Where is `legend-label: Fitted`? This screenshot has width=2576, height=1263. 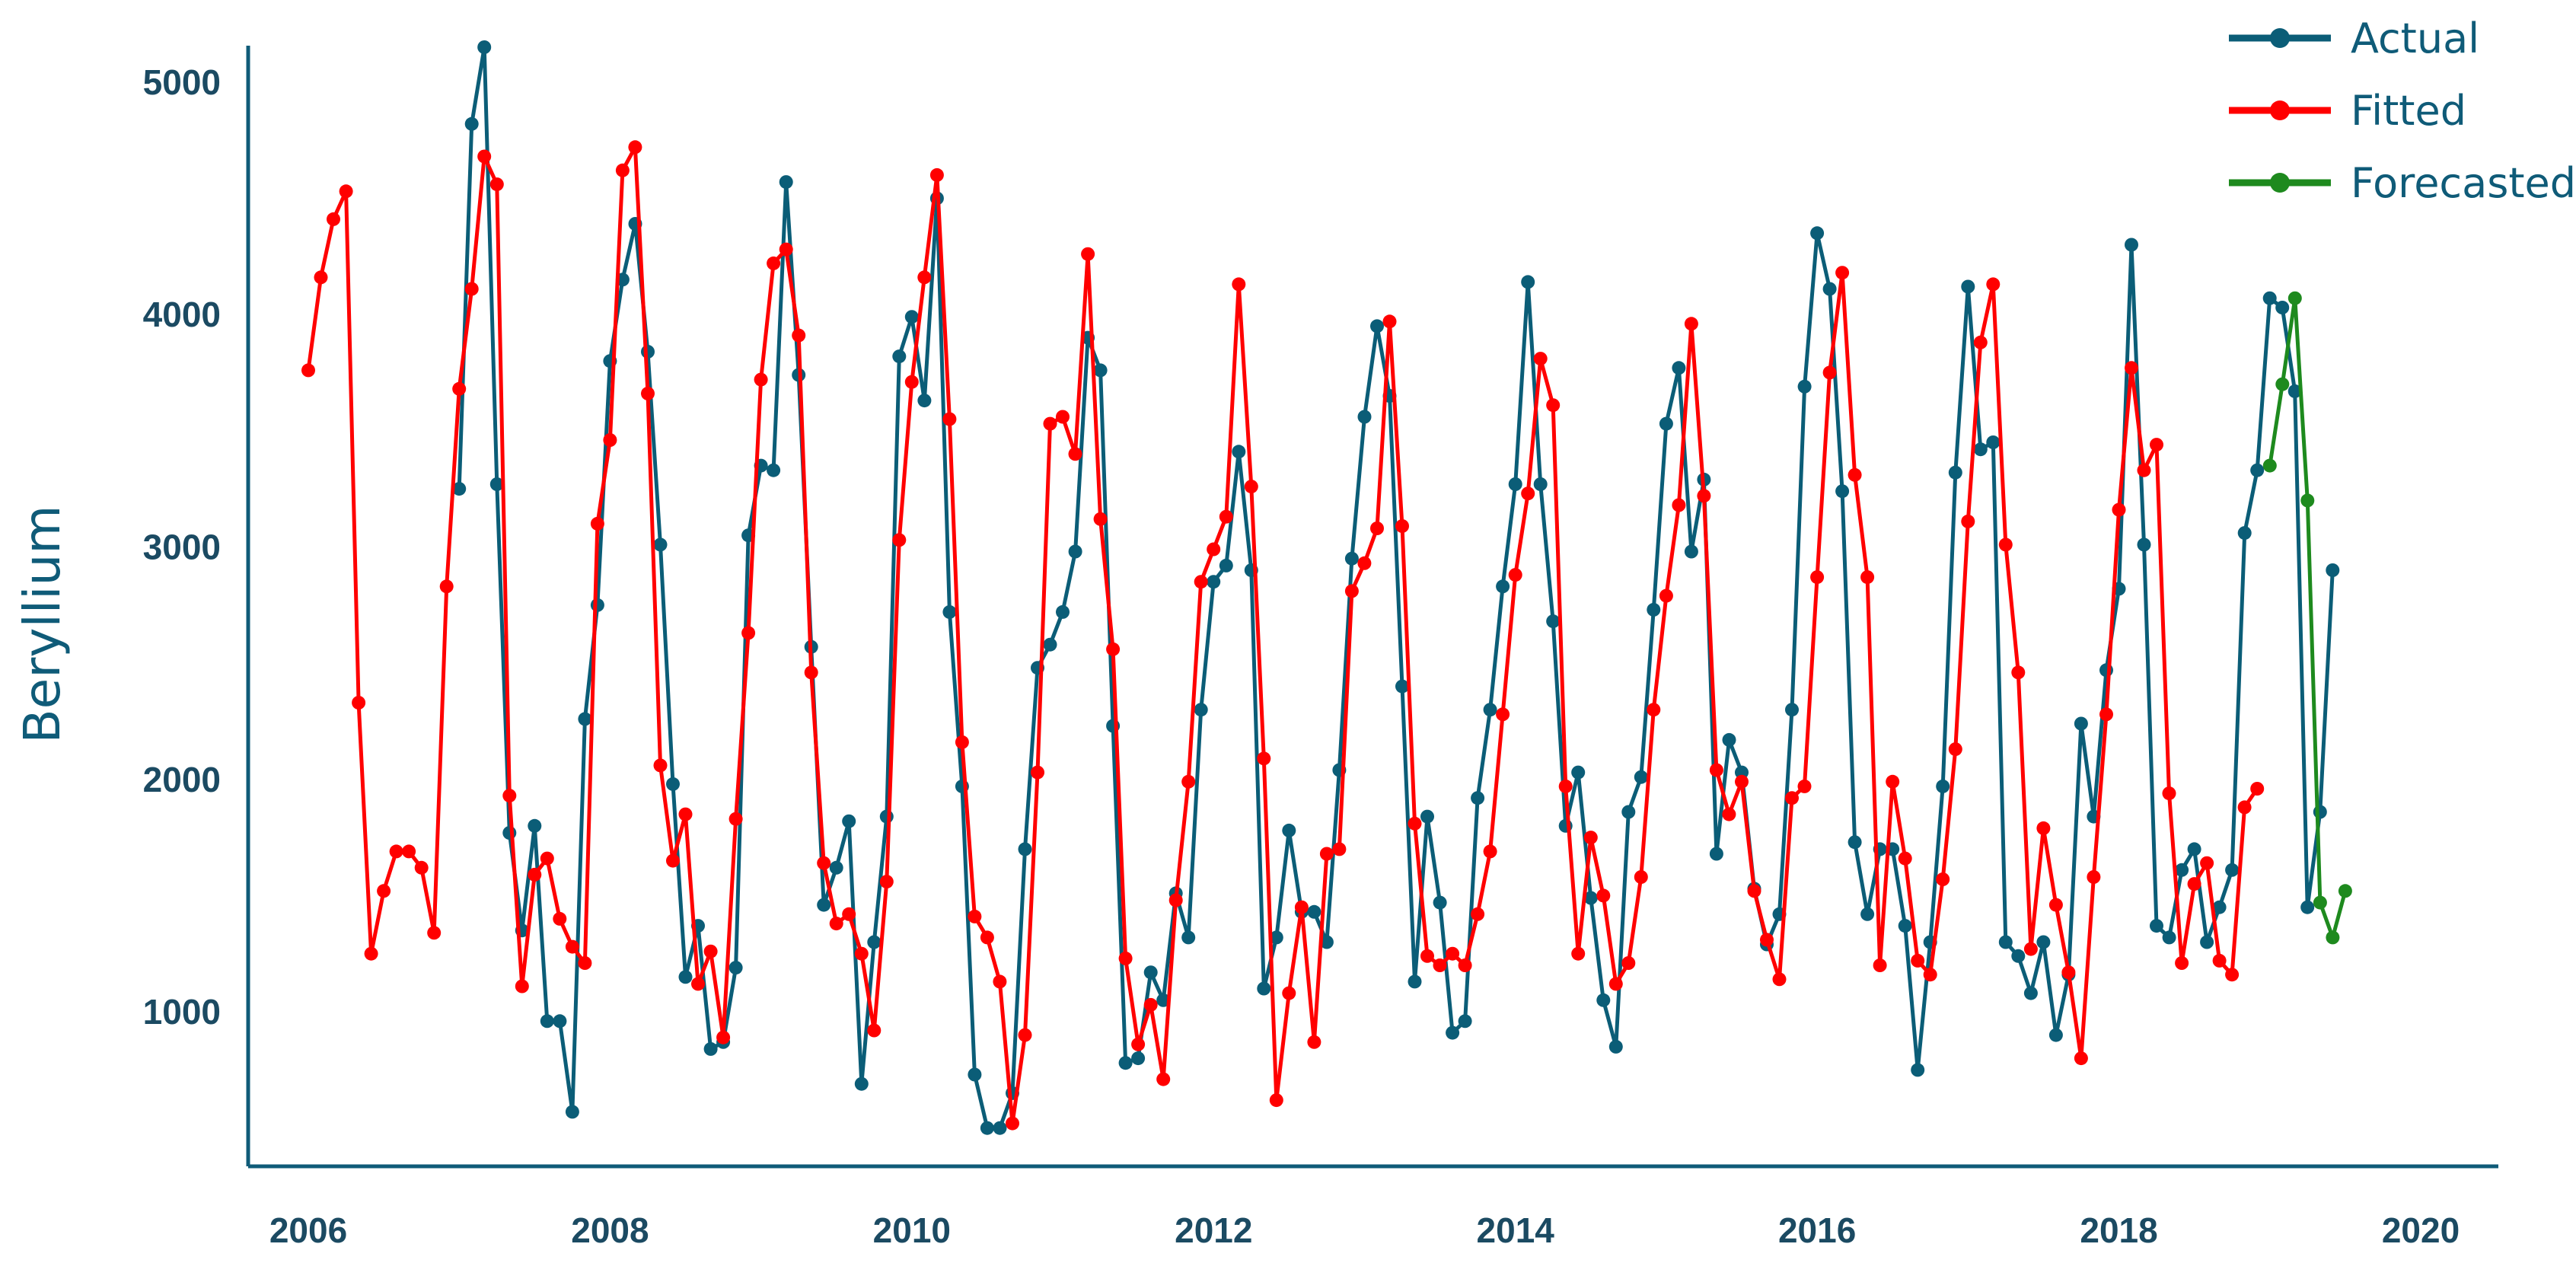
legend-label: Fitted is located at coordinates (2409, 111).